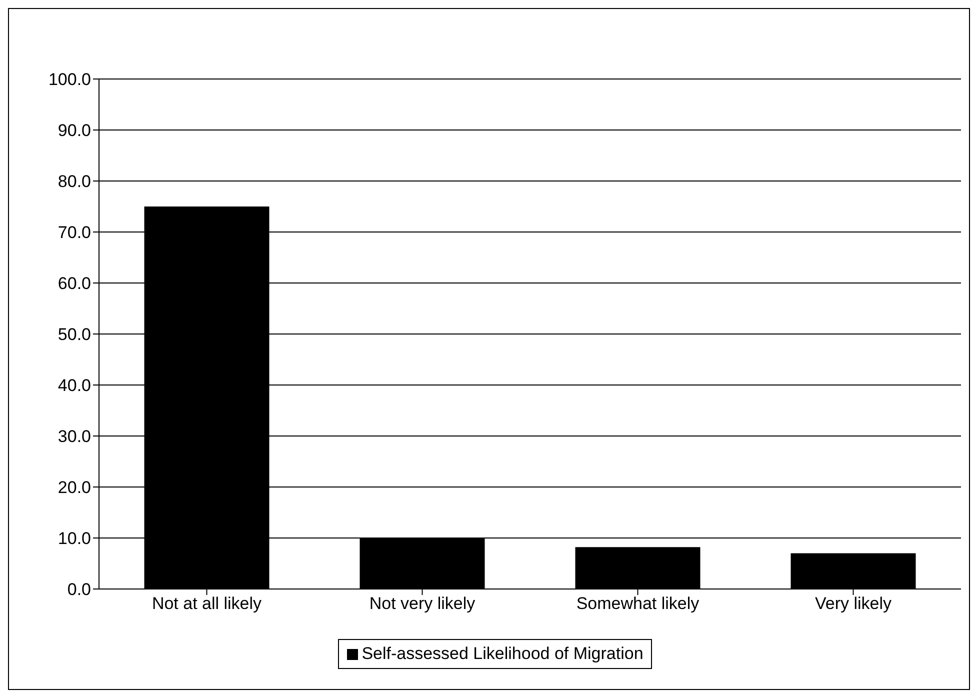 Image resolution: width=977 pixels, height=700 pixels. What do you see at coordinates (74, 130) in the screenshot?
I see `y-tick-label: 90.0` at bounding box center [74, 130].